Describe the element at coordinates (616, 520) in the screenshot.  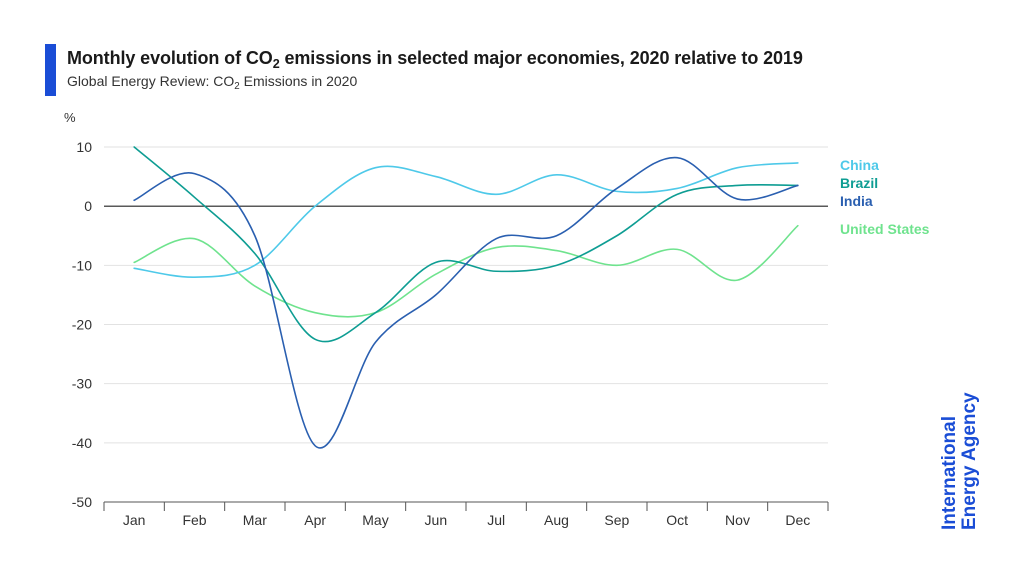
I see `x-tick-label: Sep` at that location.